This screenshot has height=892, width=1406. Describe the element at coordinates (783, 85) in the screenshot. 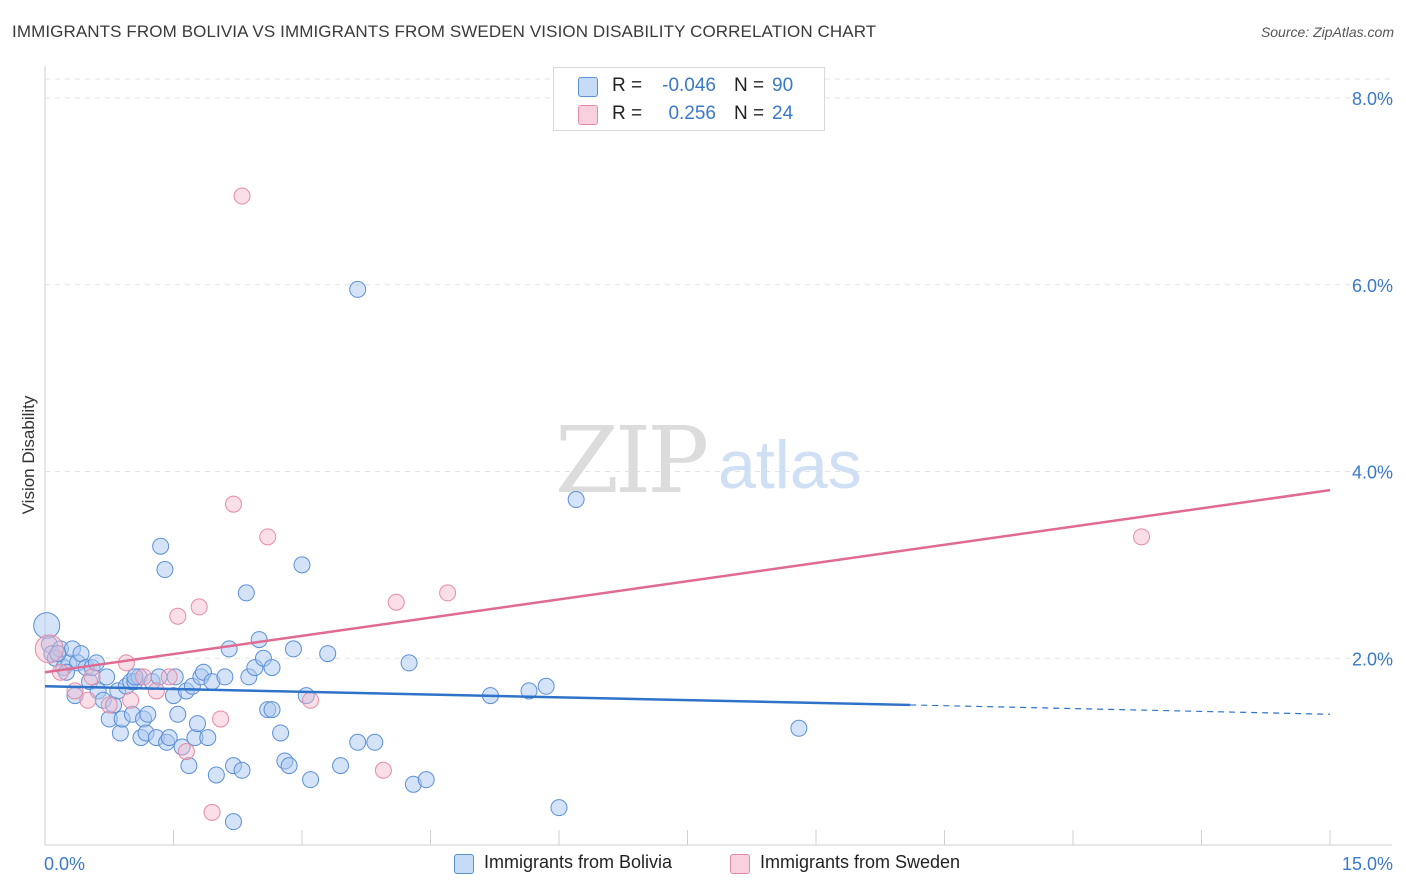

I see `n-value: 90` at that location.